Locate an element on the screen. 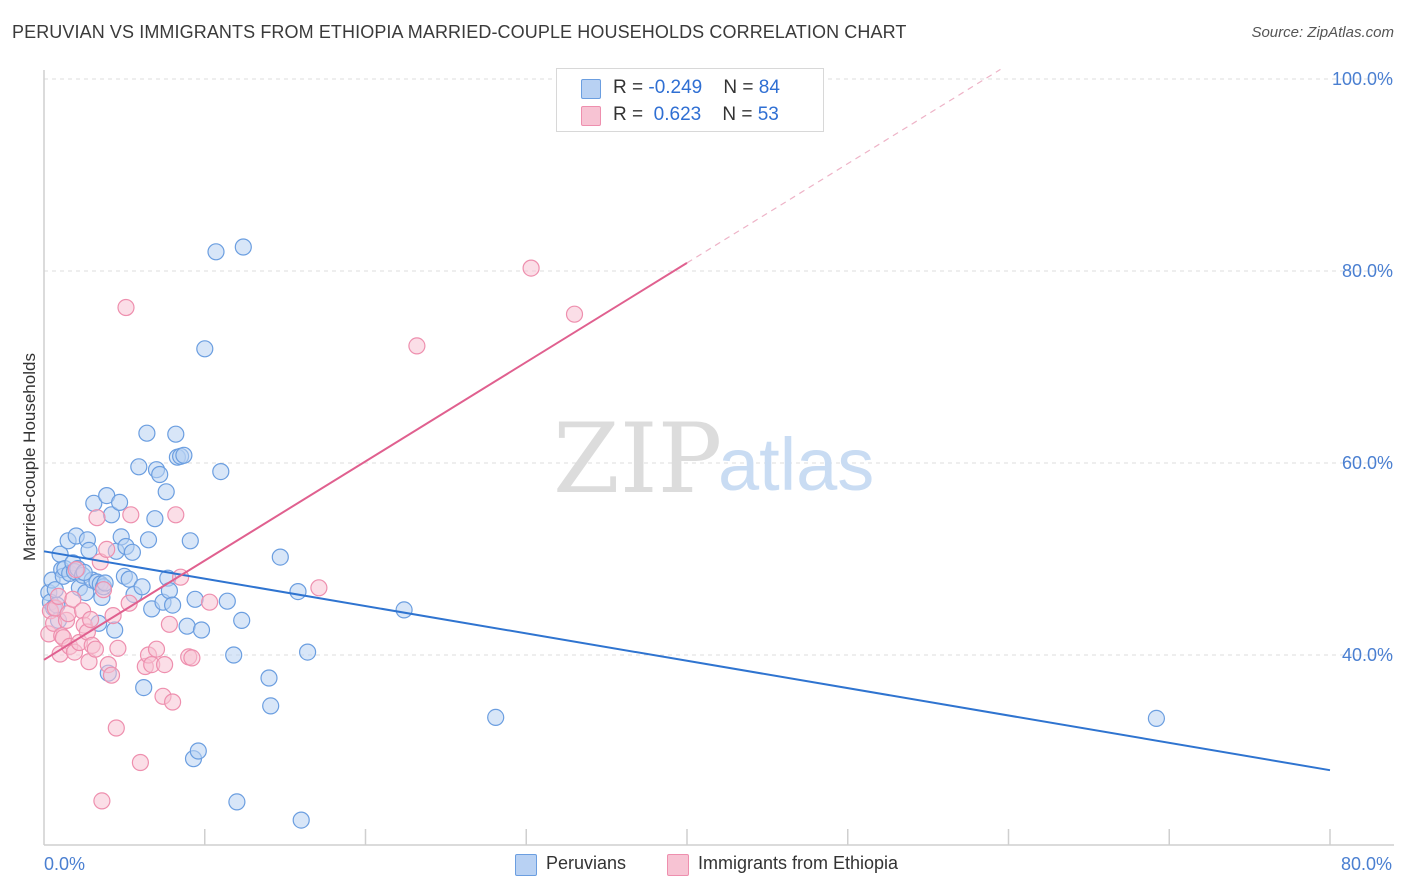 This screenshot has height=892, width=1406. y-tick-label: 40.0% is located at coordinates (1367, 655).